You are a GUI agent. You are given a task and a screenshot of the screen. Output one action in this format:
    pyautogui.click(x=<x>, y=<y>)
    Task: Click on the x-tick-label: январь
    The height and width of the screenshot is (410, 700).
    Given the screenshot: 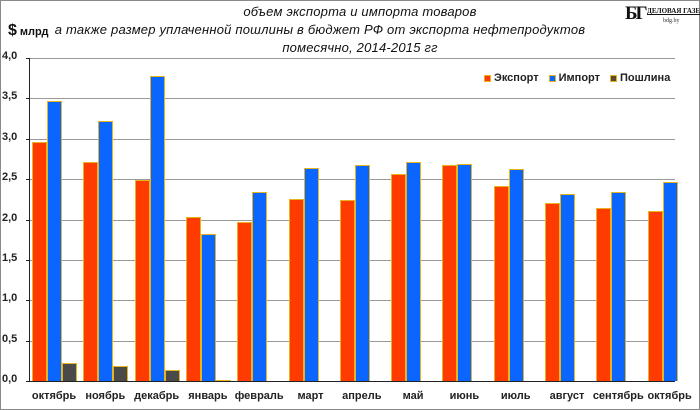 What is the action you would take?
    pyautogui.click(x=208, y=396)
    